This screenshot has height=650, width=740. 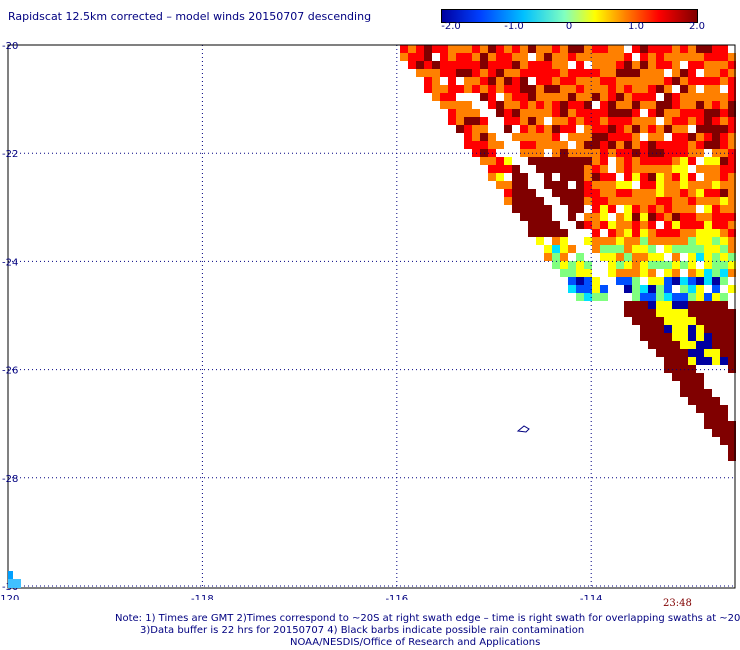 What do you see at coordinates (591, 597) in the screenshot?
I see `x-tick-label: -114` at bounding box center [591, 597].